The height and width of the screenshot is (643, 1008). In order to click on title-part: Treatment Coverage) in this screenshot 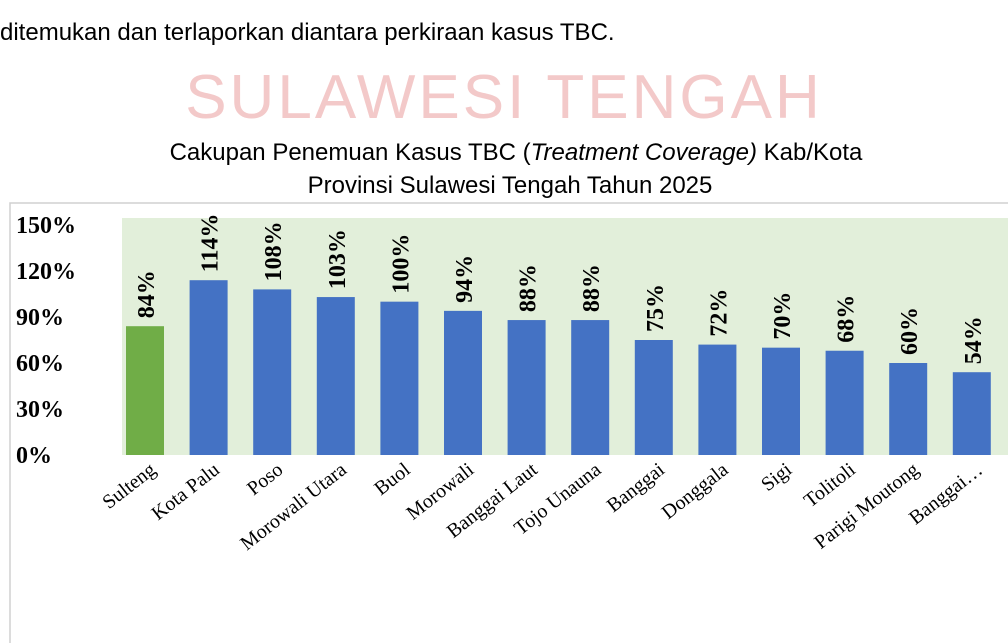, I will do `click(644, 152)`.